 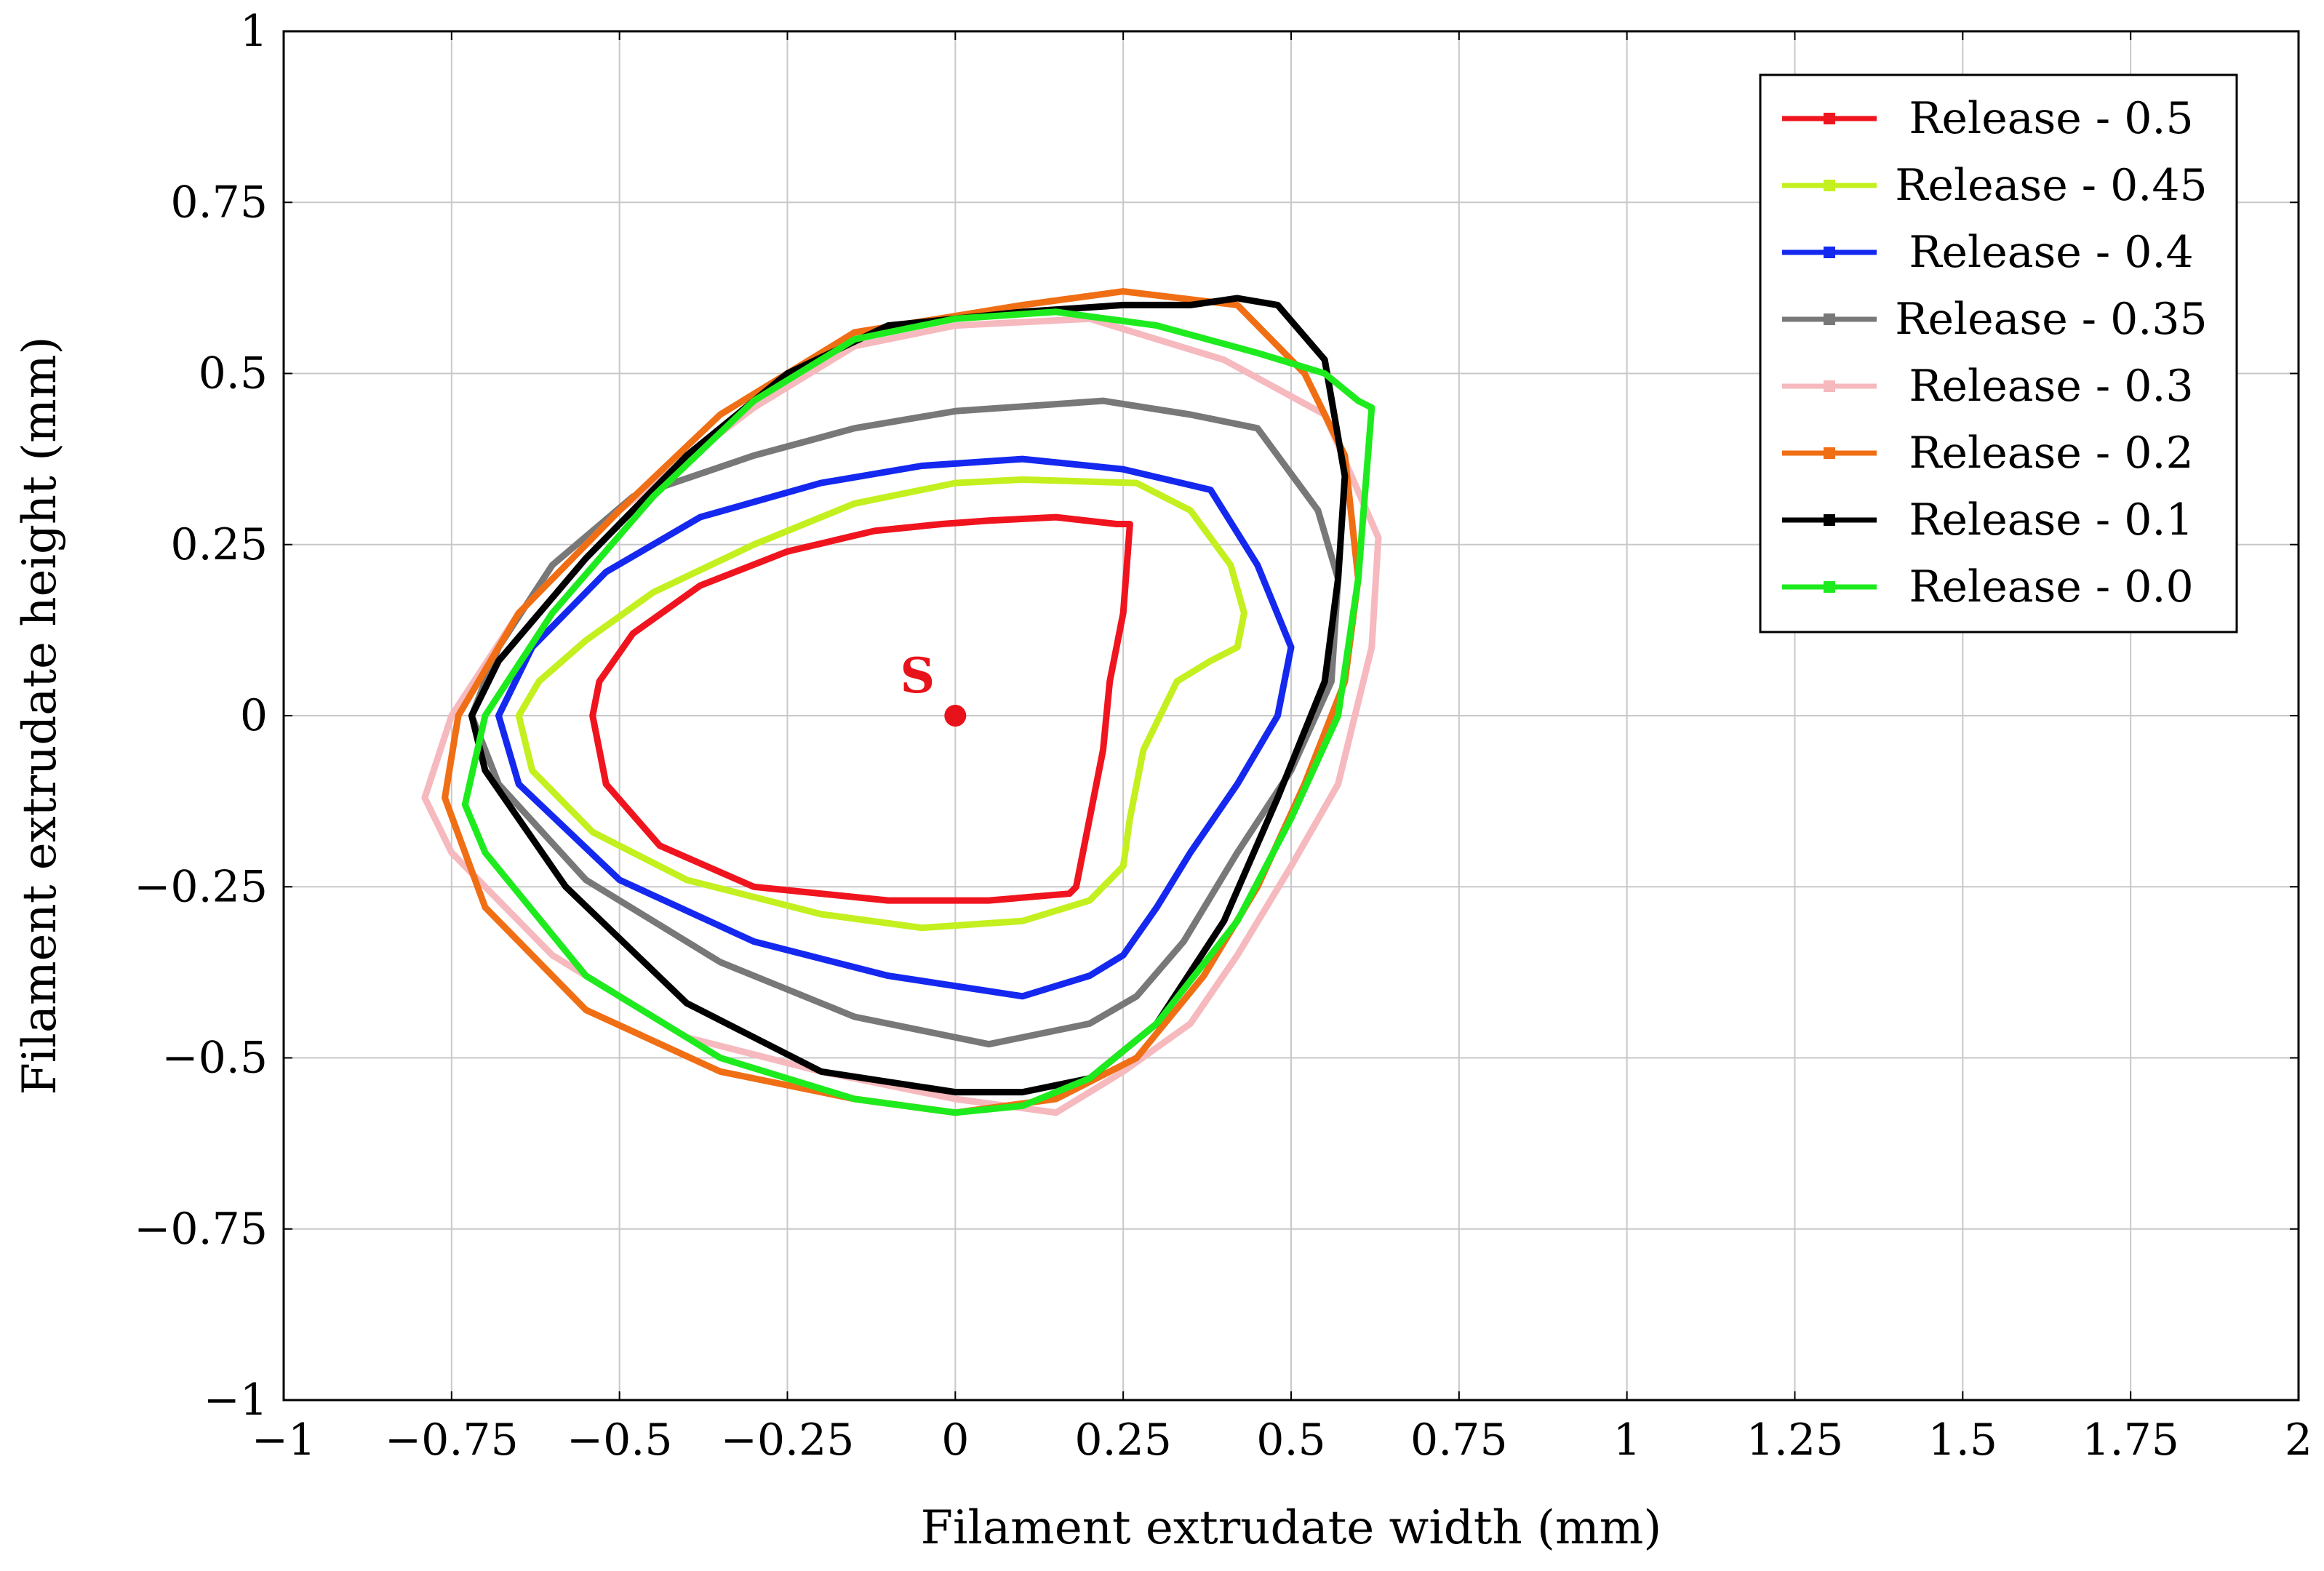 I want to click on x-tick-label: 1, so click(x=1627, y=1441).